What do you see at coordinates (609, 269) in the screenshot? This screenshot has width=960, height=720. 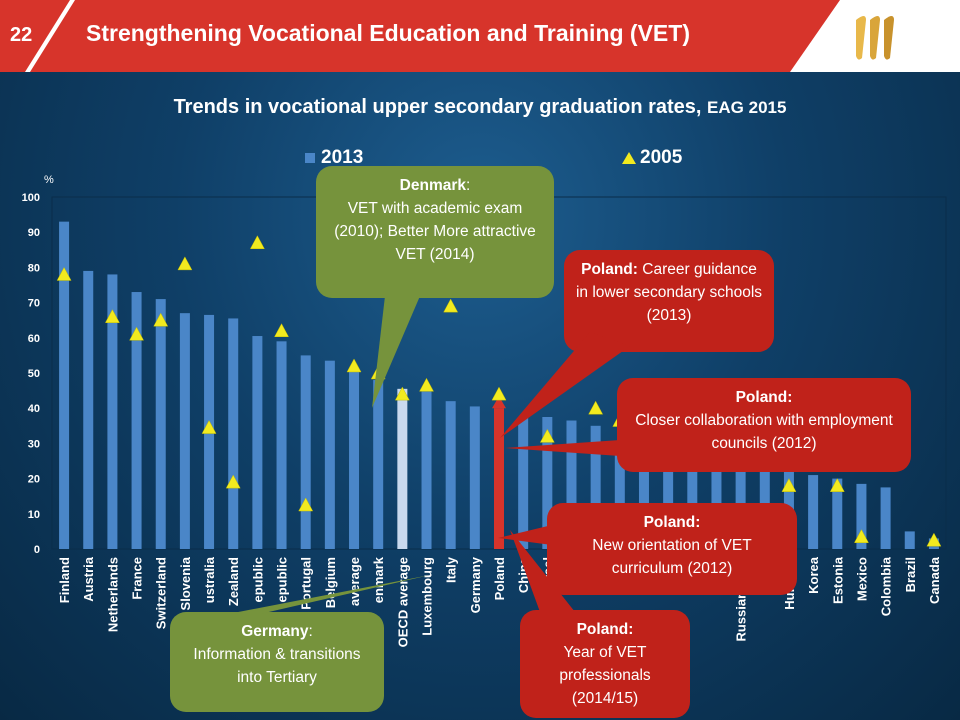 I see `callout-poland-career-country: Poland:` at bounding box center [609, 269].